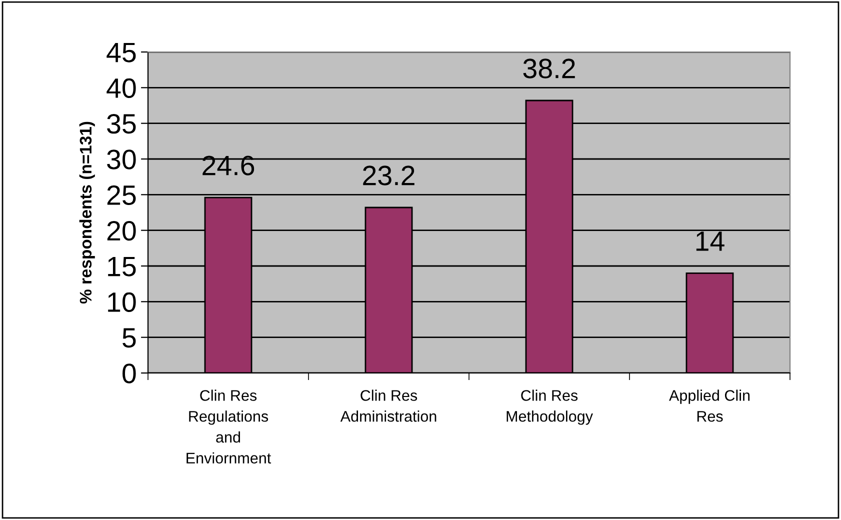 The width and height of the screenshot is (841, 520). I want to click on y-tick-label: 30, so click(121, 160).